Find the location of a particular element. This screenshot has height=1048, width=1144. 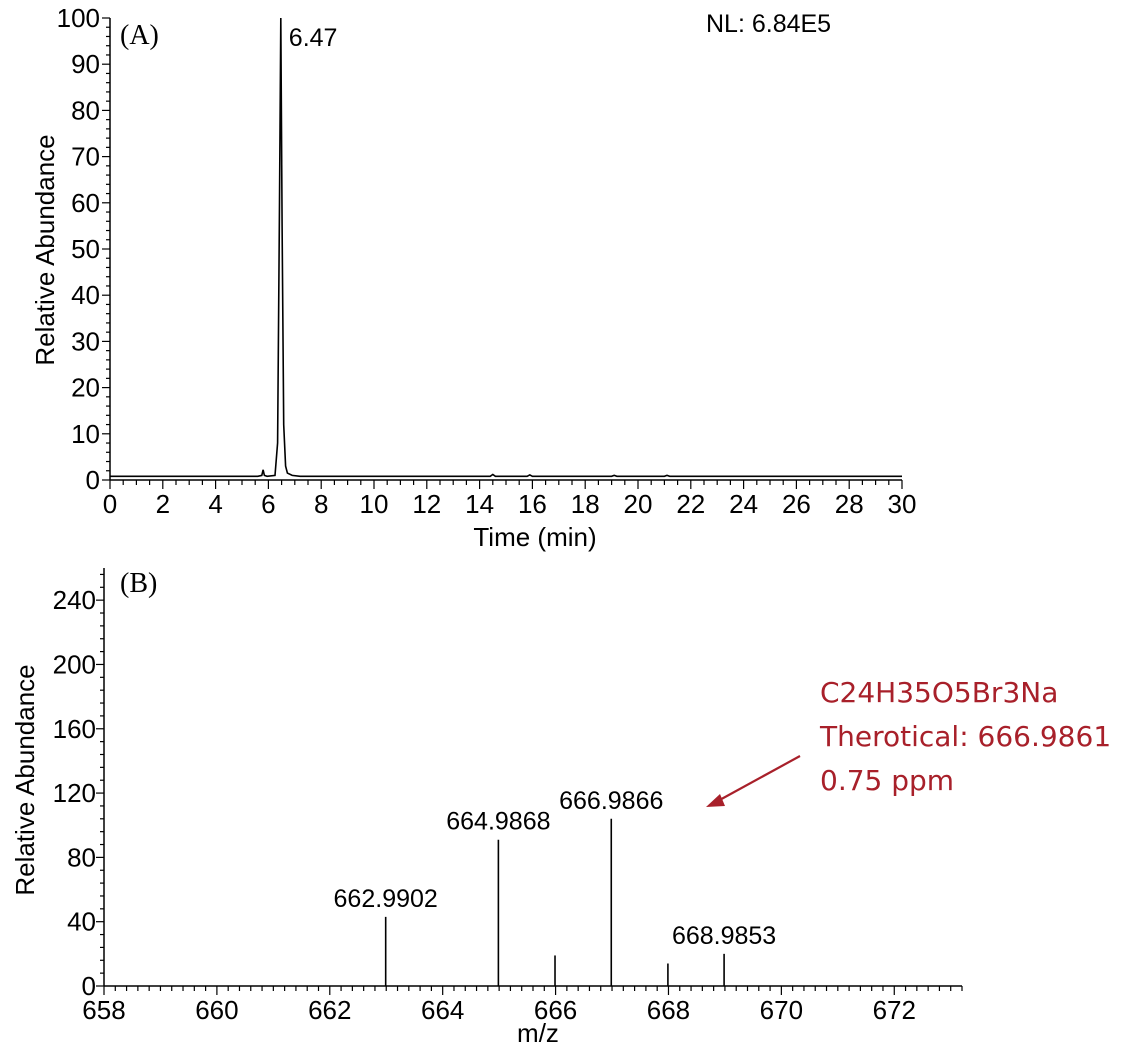

panel-a-y-tick-label: 80 is located at coordinates (85, 110).